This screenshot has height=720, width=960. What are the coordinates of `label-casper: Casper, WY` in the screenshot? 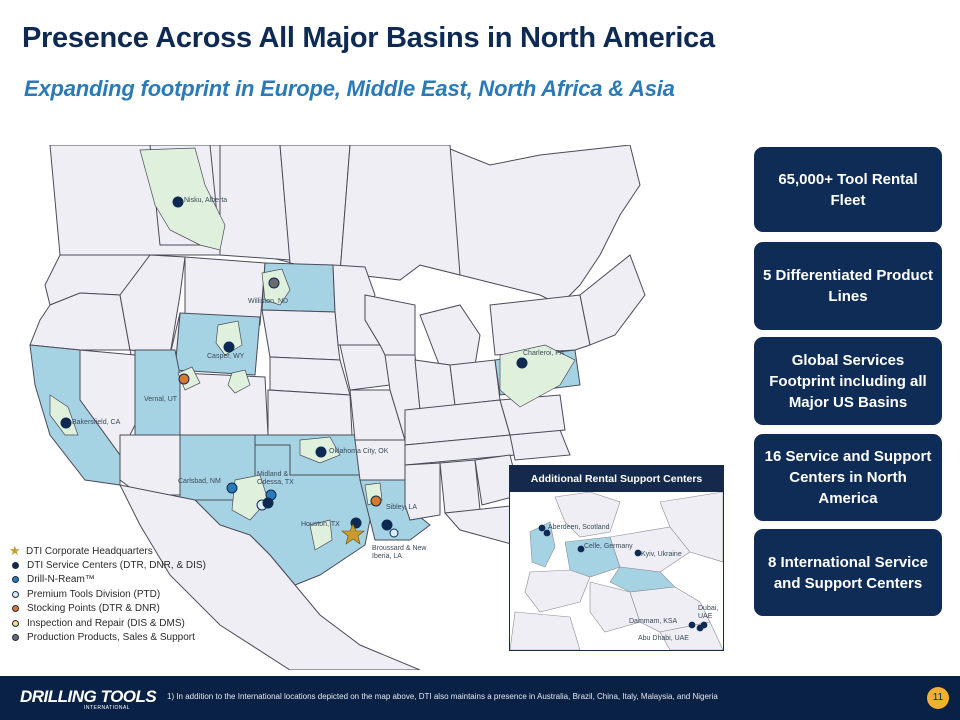 It's located at (226, 356).